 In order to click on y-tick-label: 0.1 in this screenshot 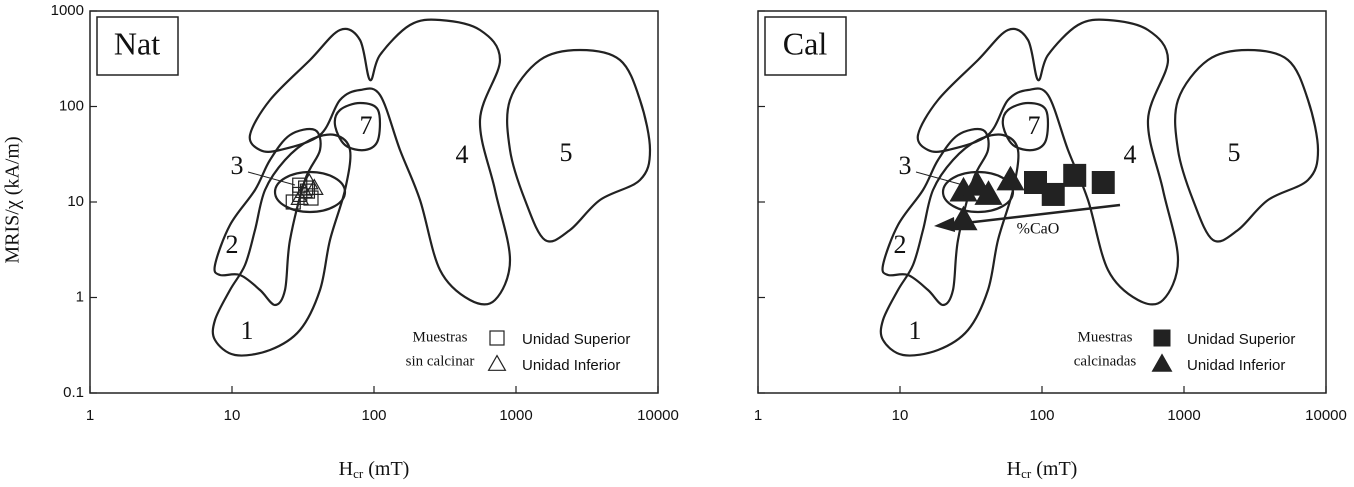, I will do `click(73, 392)`.